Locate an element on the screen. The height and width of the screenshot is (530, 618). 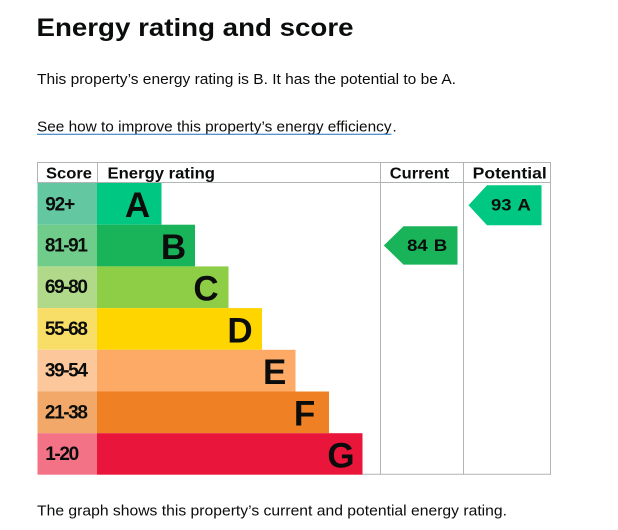
svg-text: 81-91 is located at coordinates (66, 245).